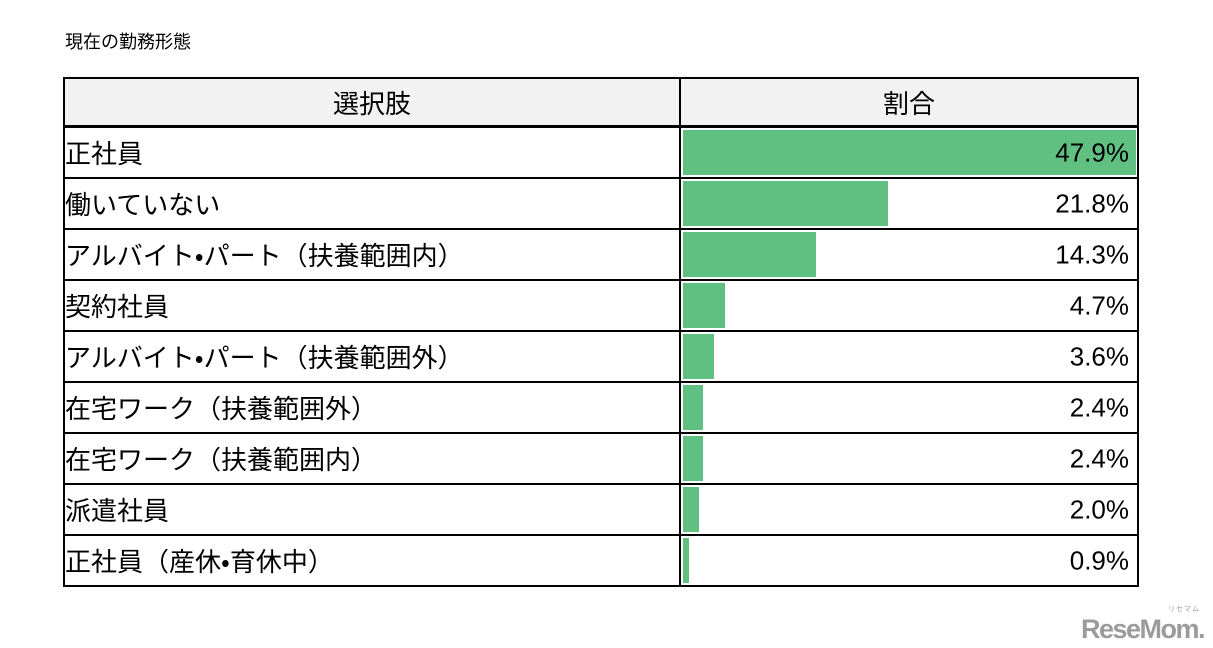  Describe the element at coordinates (1099, 305) in the screenshot. I see `percentage-value: 4.7%` at that location.